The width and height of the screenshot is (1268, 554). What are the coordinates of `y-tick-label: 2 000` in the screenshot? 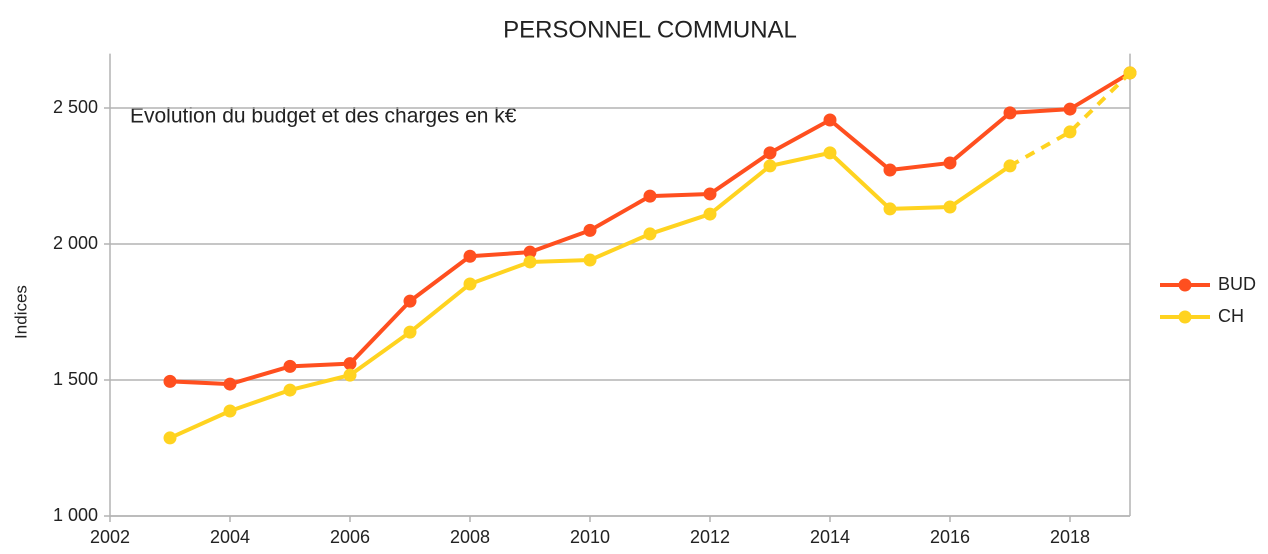 It's located at (75, 243).